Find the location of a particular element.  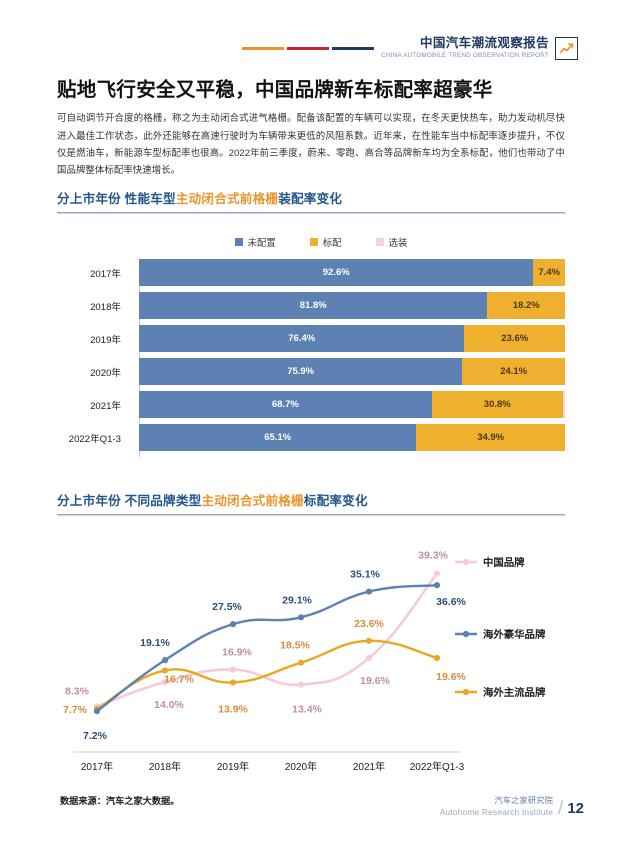

bar-segment-unconf: 92.6% is located at coordinates (336, 272).